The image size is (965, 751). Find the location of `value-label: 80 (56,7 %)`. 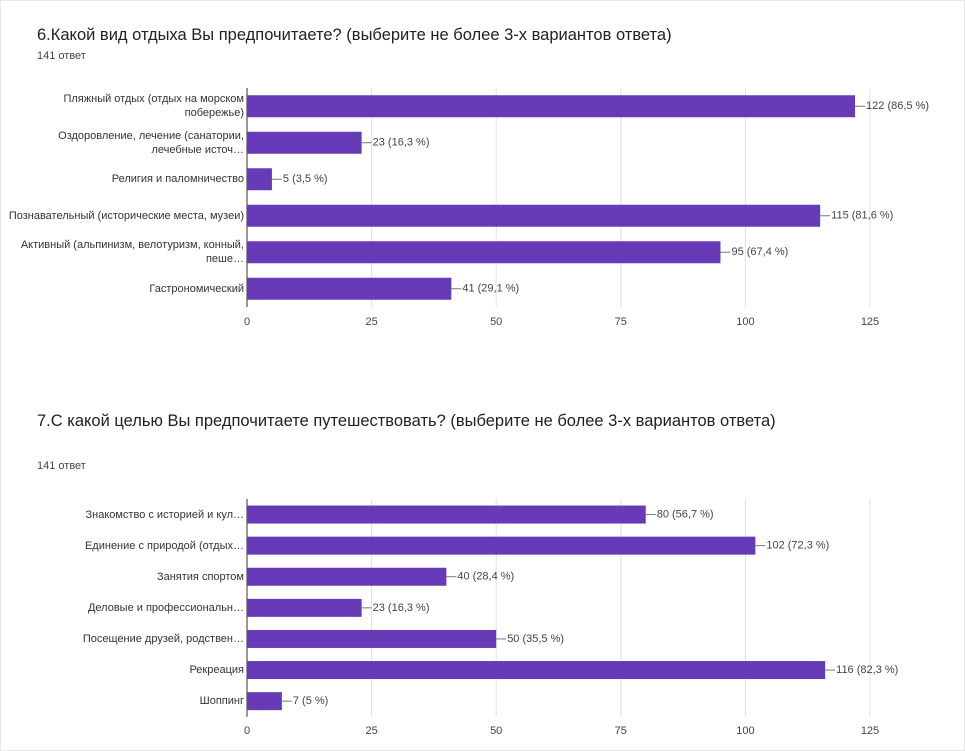

value-label: 80 (56,7 %) is located at coordinates (685, 514).